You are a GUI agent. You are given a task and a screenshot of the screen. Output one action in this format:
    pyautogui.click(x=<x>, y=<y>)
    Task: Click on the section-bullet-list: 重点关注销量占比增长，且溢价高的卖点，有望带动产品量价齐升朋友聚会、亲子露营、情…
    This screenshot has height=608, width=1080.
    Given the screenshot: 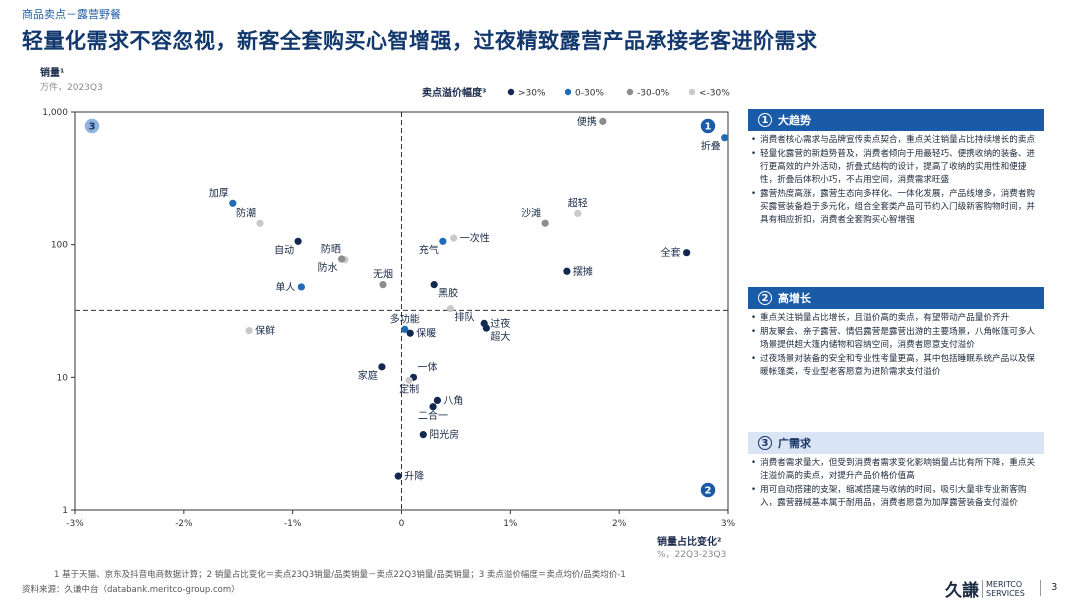 What is the action you would take?
    pyautogui.click(x=896, y=344)
    